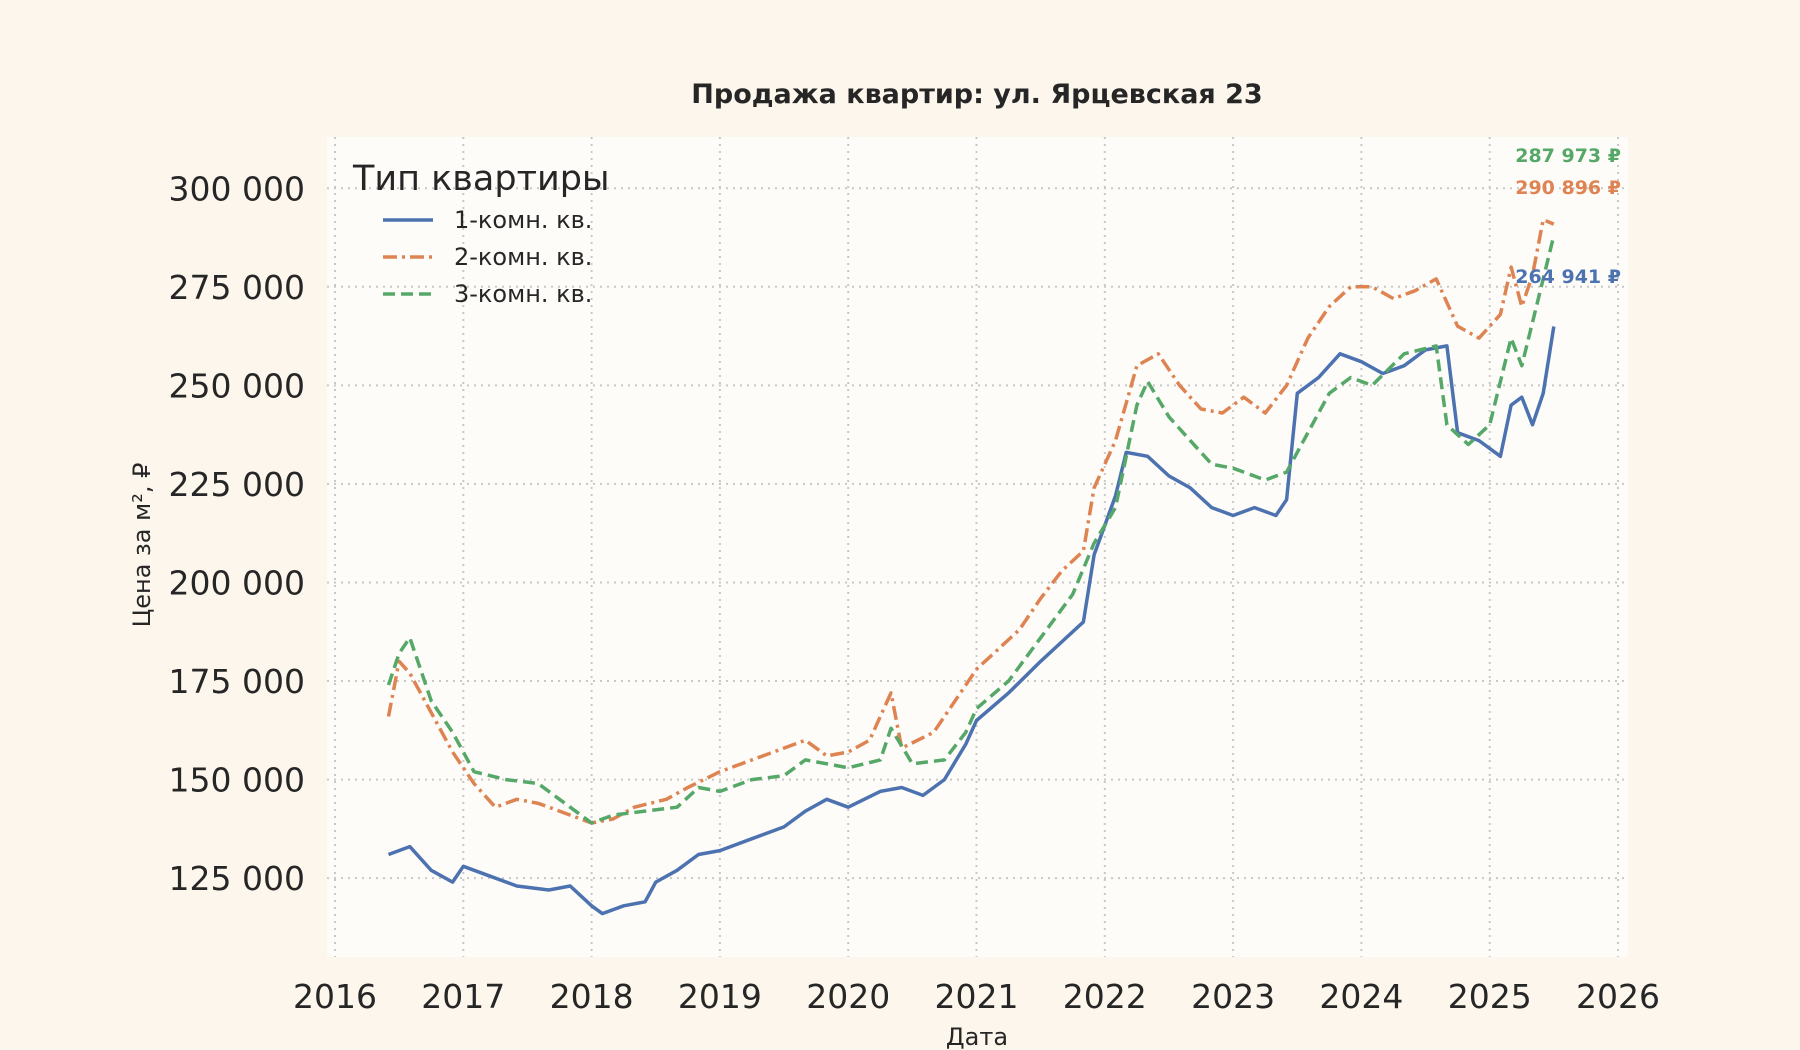 Image resolution: width=1800 pixels, height=1050 pixels. I want to click on x-tick-label: 2021, so click(977, 996).